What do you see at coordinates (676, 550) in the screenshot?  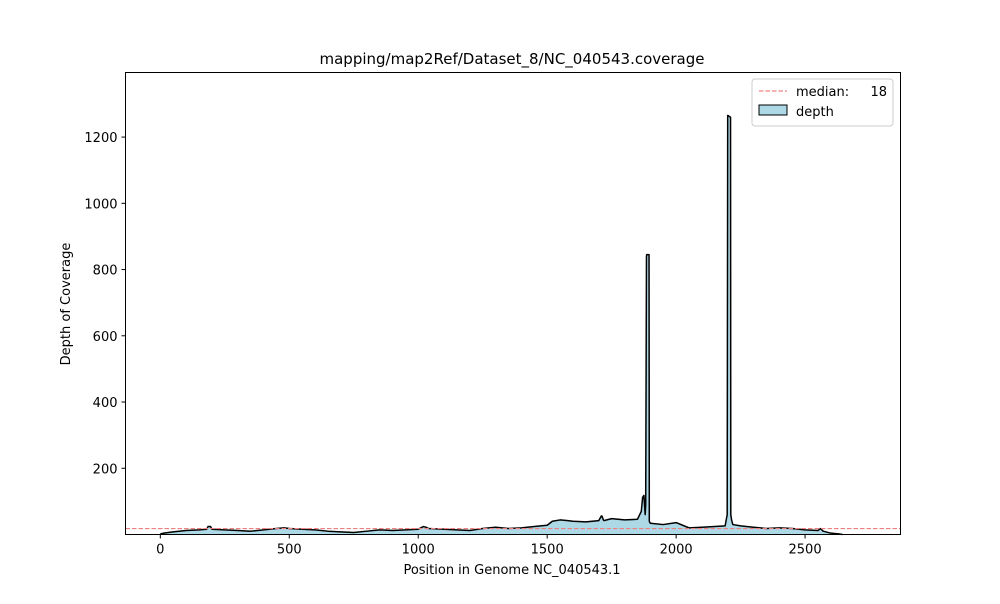 I see `x-tick-label: 2000` at bounding box center [676, 550].